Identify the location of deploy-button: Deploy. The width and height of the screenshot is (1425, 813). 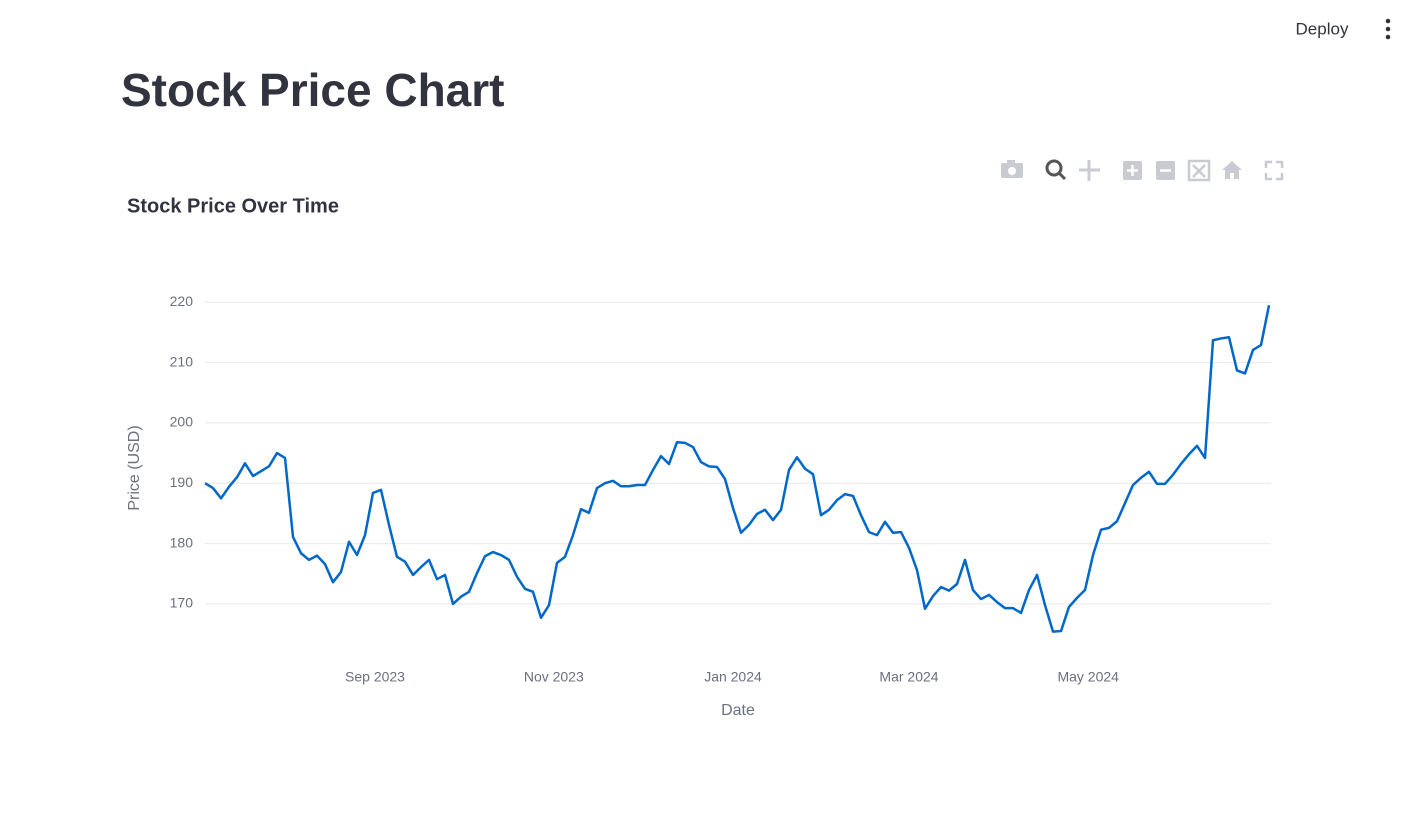
(1322, 28).